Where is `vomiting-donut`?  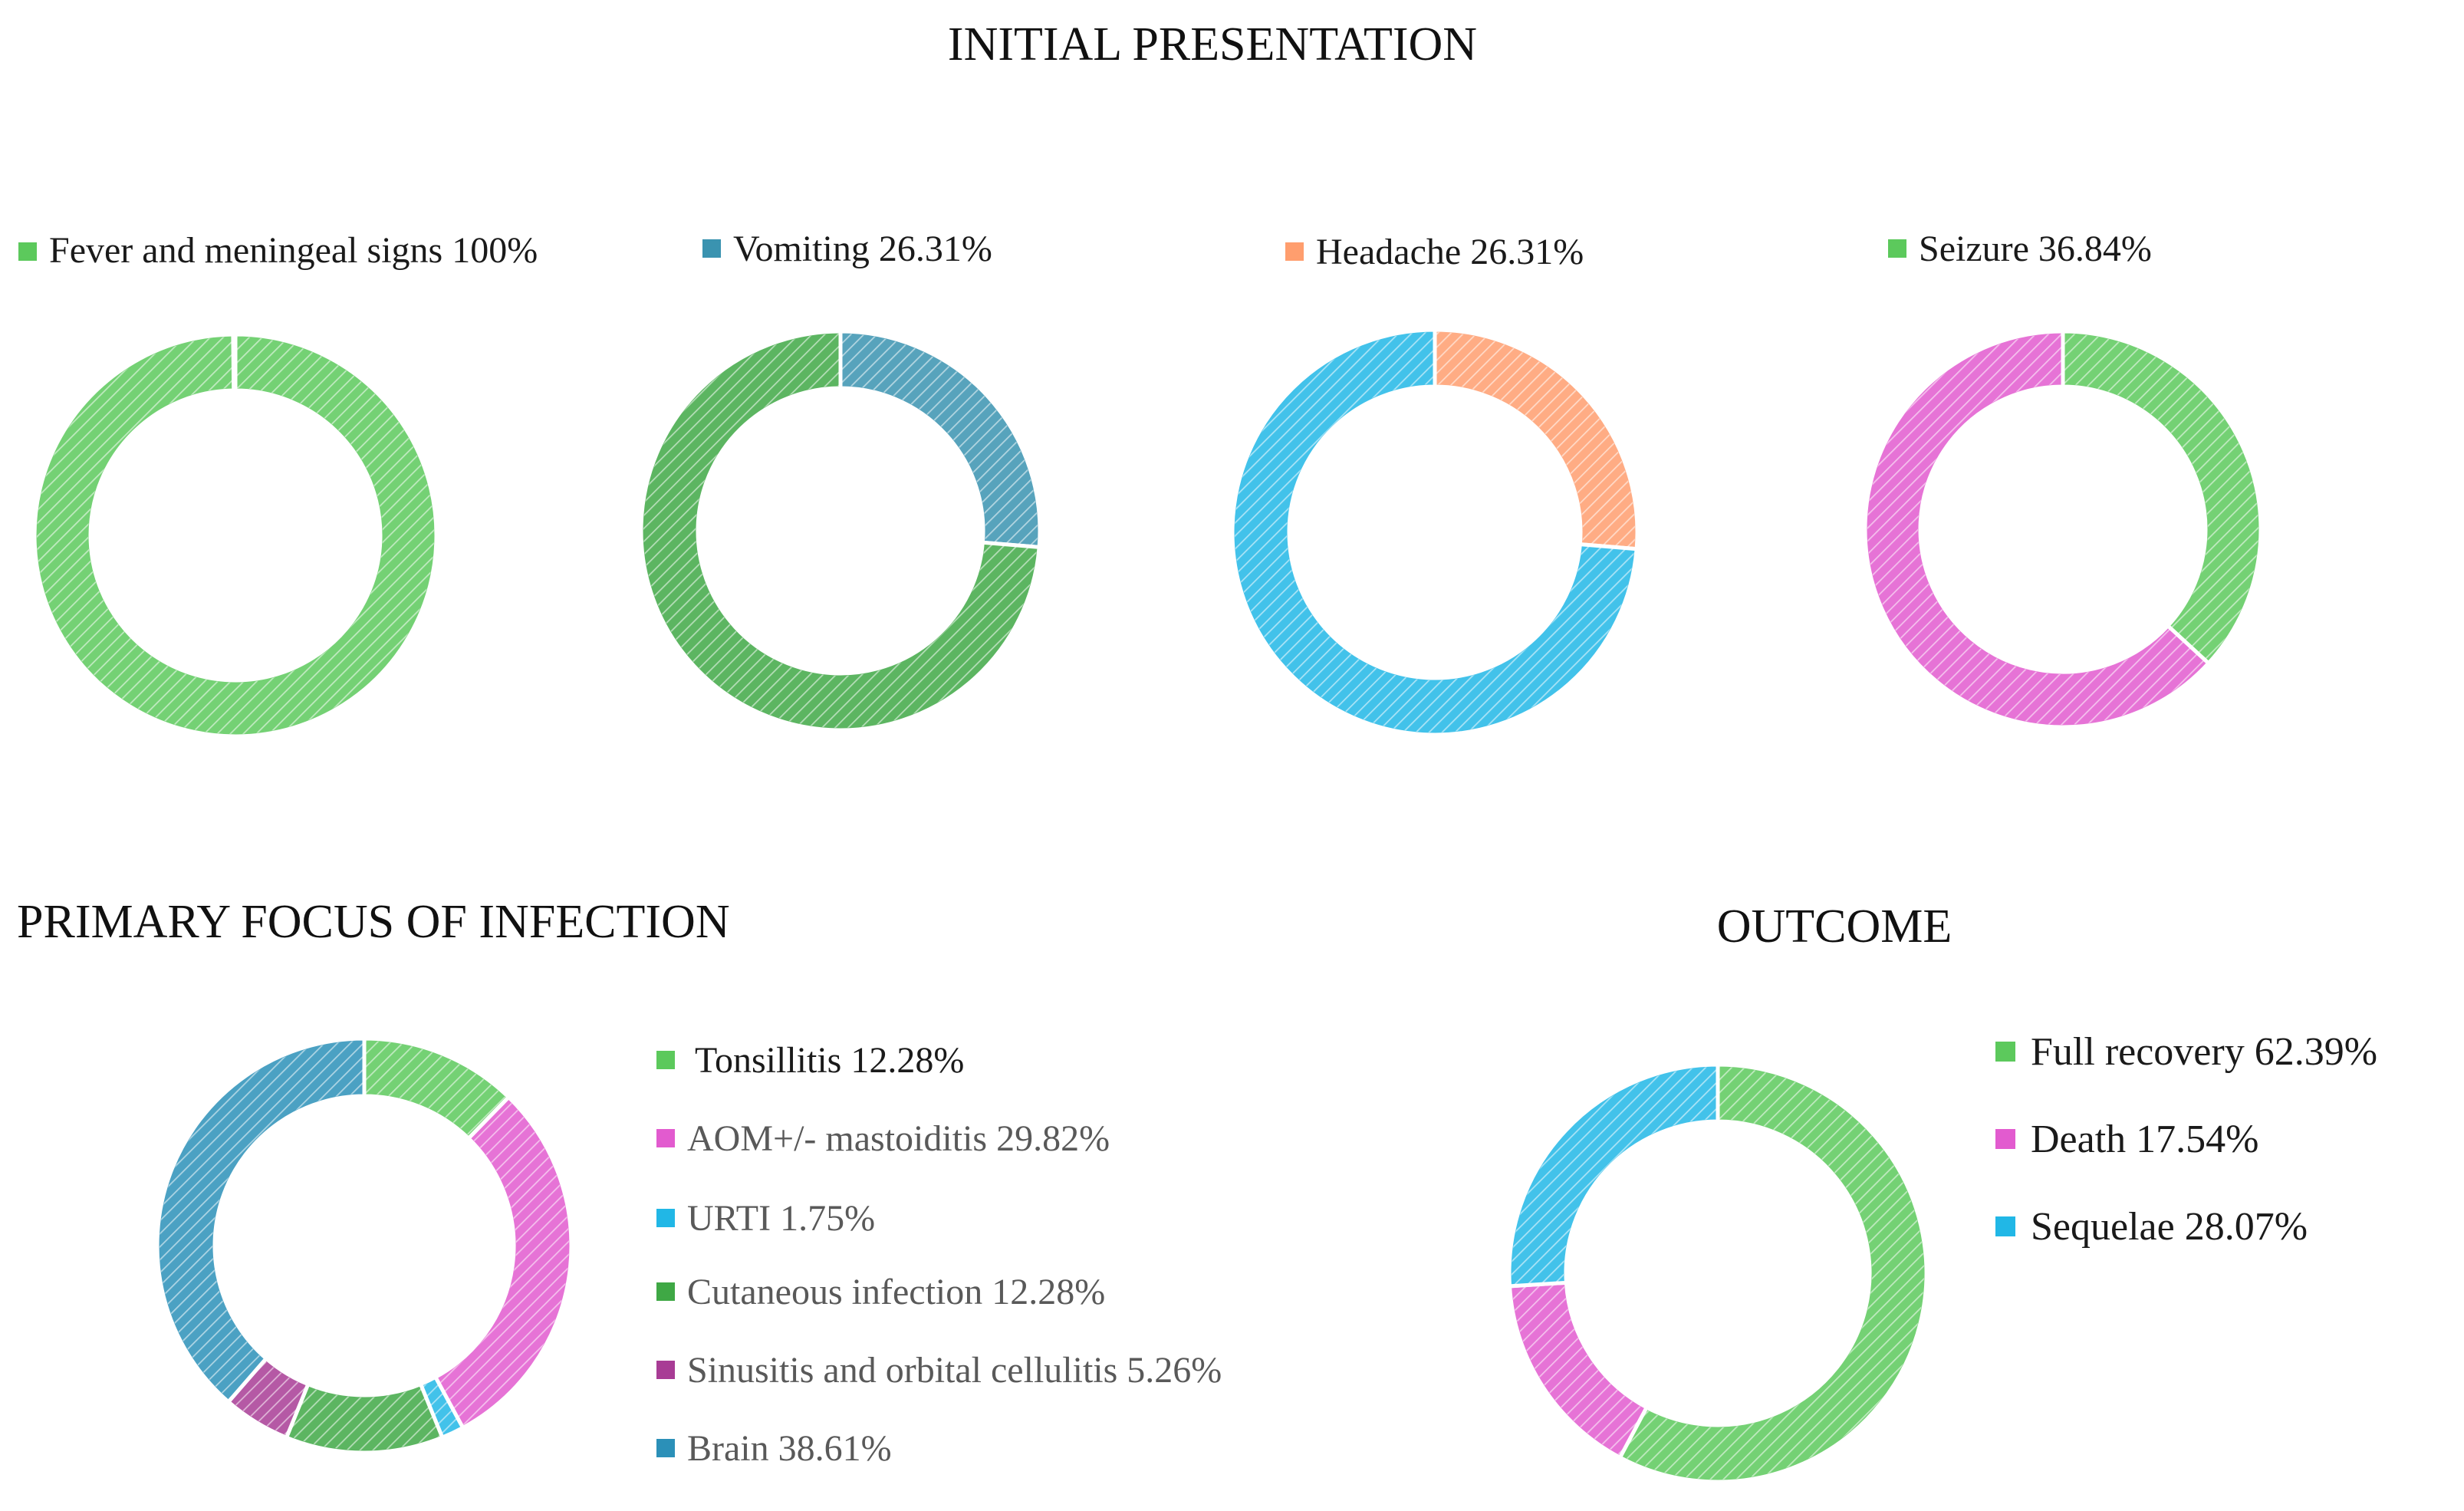
vomiting-donut is located at coordinates (840, 530).